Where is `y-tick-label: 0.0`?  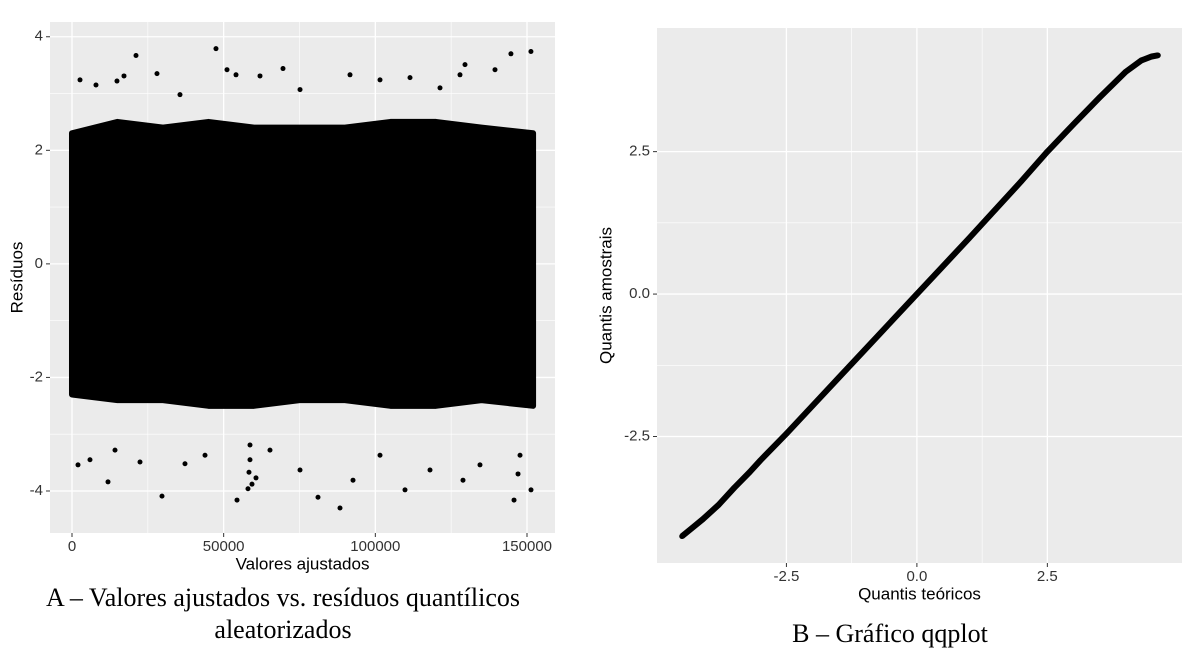
y-tick-label: 0.0 is located at coordinates (639, 293).